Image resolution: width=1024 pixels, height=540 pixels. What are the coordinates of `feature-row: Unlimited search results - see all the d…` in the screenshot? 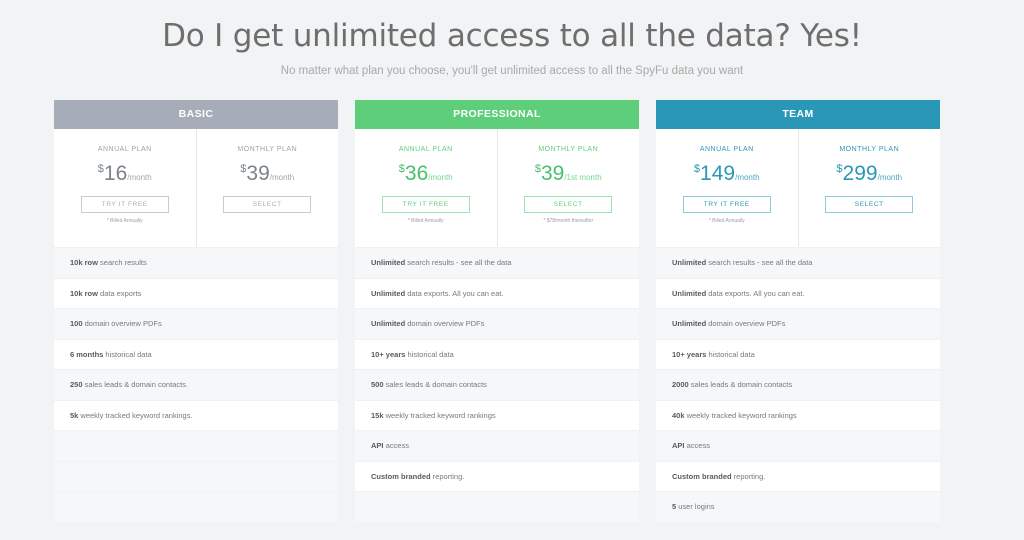 It's located at (798, 262).